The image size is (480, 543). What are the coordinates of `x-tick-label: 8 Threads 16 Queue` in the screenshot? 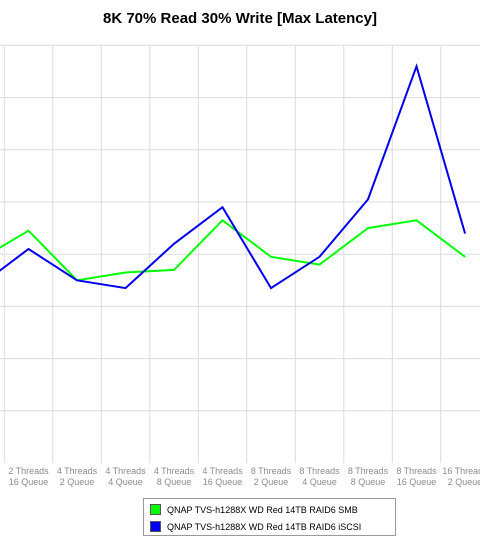 It's located at (416, 476).